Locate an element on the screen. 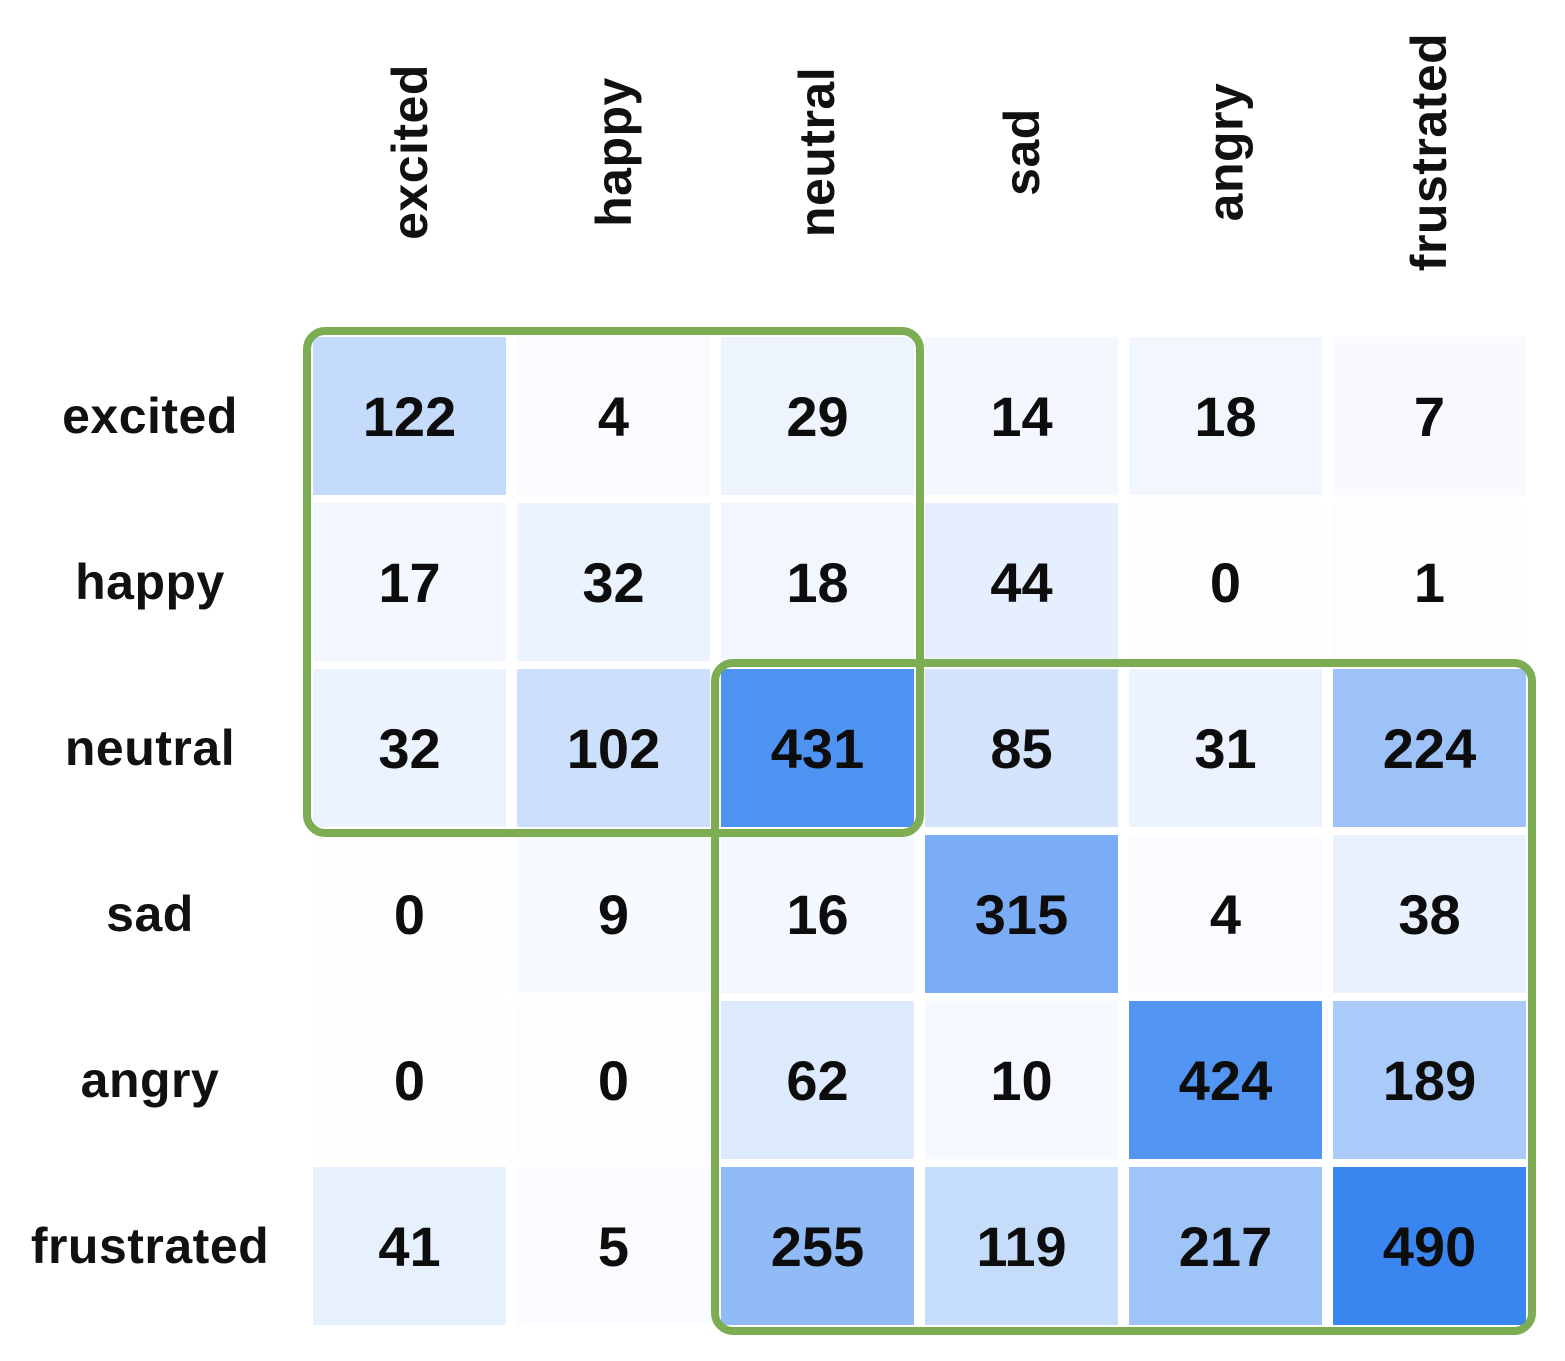 The width and height of the screenshot is (1565, 1361). matrix-cell-excited-sad: 14 is located at coordinates (1021, 416).